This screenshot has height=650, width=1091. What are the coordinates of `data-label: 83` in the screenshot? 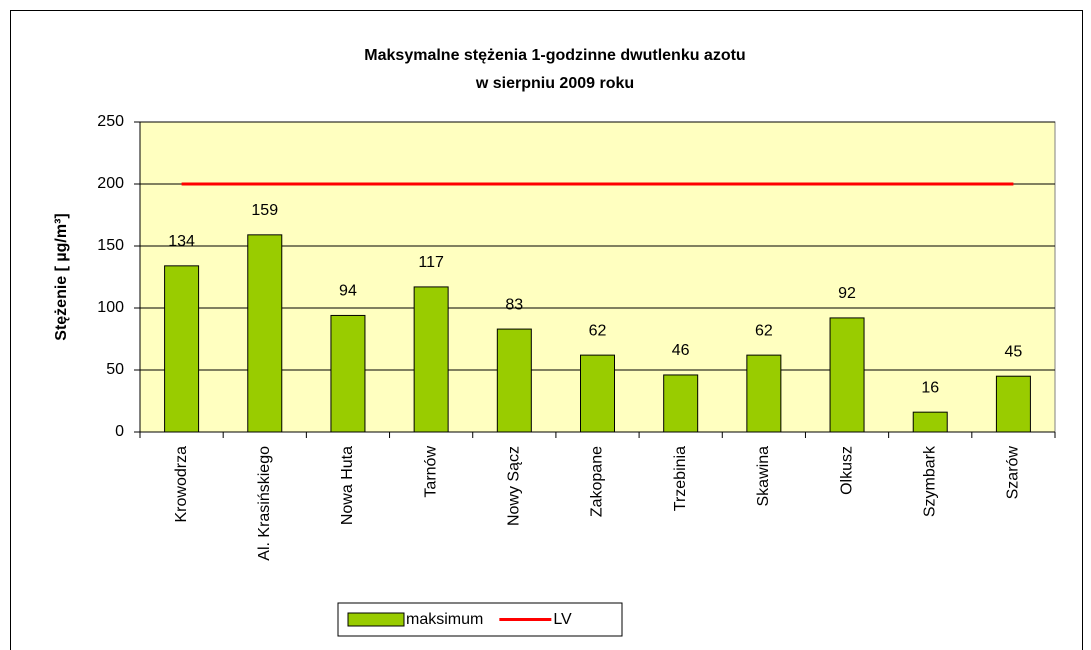 It's located at (514, 304).